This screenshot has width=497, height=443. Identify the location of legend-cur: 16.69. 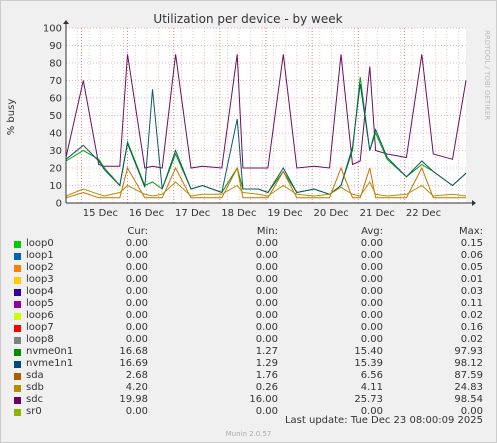
(133, 363).